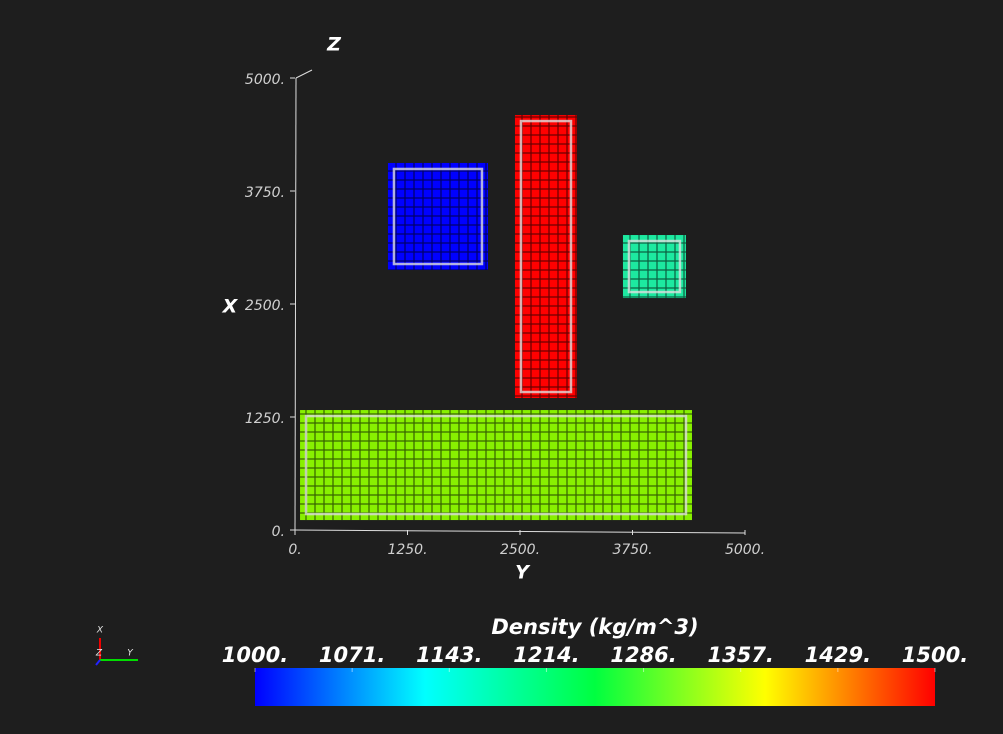  Describe the element at coordinates (449, 655) in the screenshot. I see `colorbar-tick-label: 1143.` at that location.